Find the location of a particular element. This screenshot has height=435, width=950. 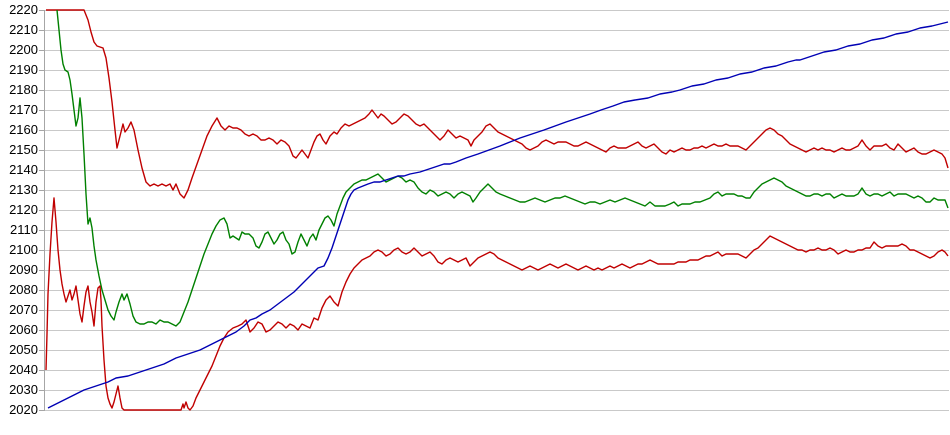

y-axis-label: 2190 is located at coordinates (23, 69).